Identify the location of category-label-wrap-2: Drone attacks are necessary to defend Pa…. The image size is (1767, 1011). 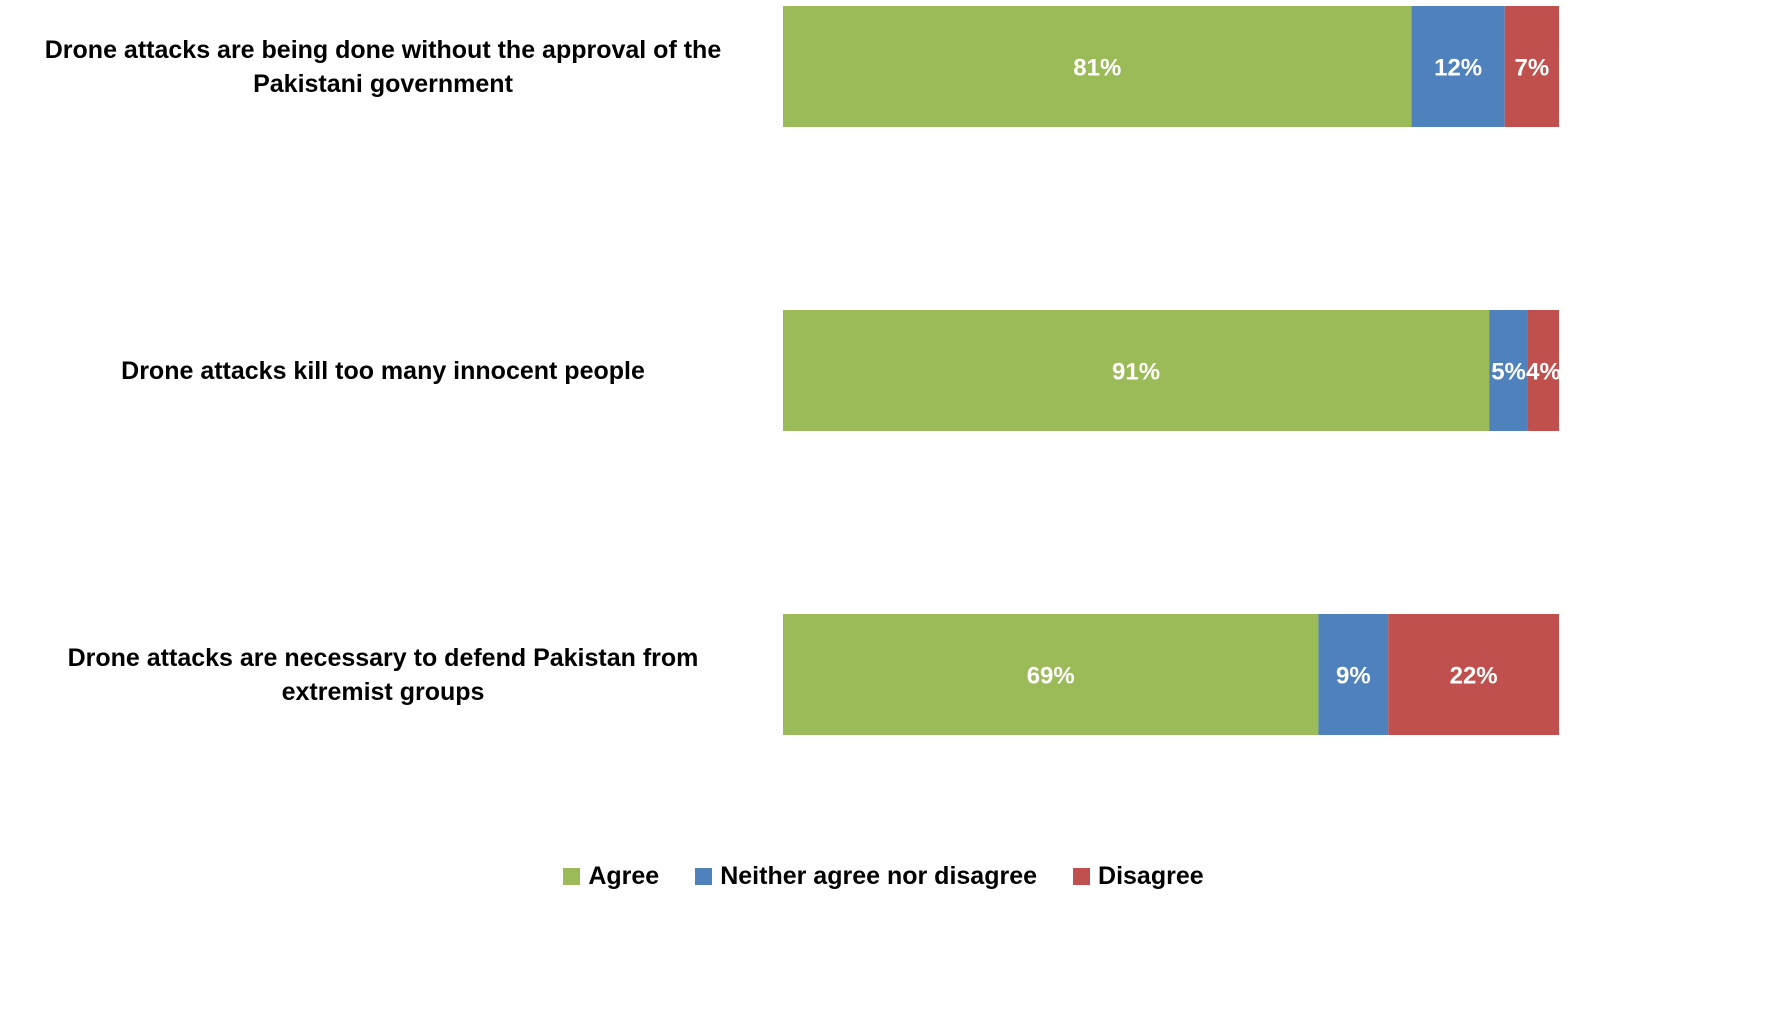
(383, 674).